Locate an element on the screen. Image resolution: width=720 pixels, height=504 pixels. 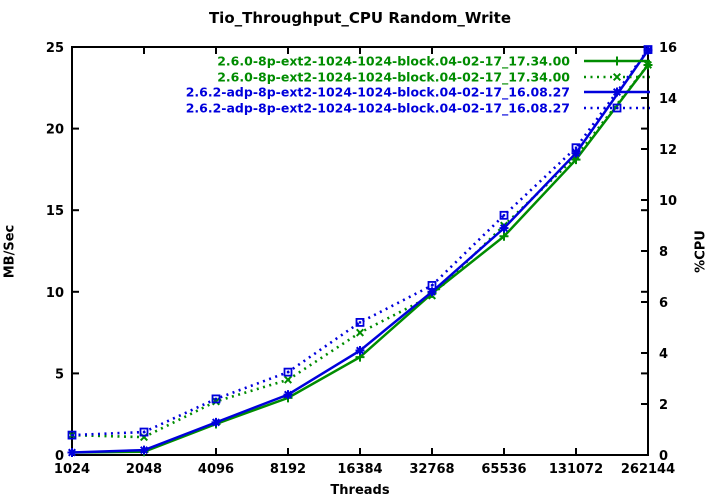
y-right-tick-label: 6 is located at coordinates (663, 303).